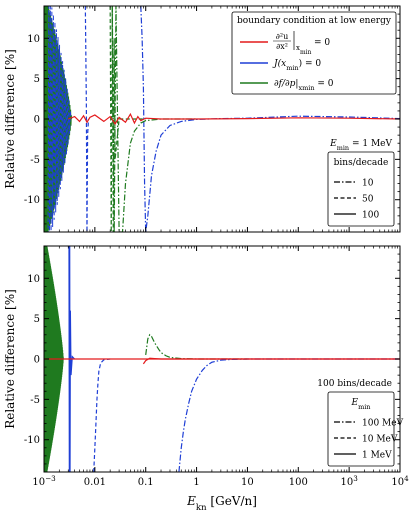 The image size is (416, 520). Describe the element at coordinates (304, 85) in the screenshot. I see `legend-label: ∂f/∂p|xmin = 0` at that location.